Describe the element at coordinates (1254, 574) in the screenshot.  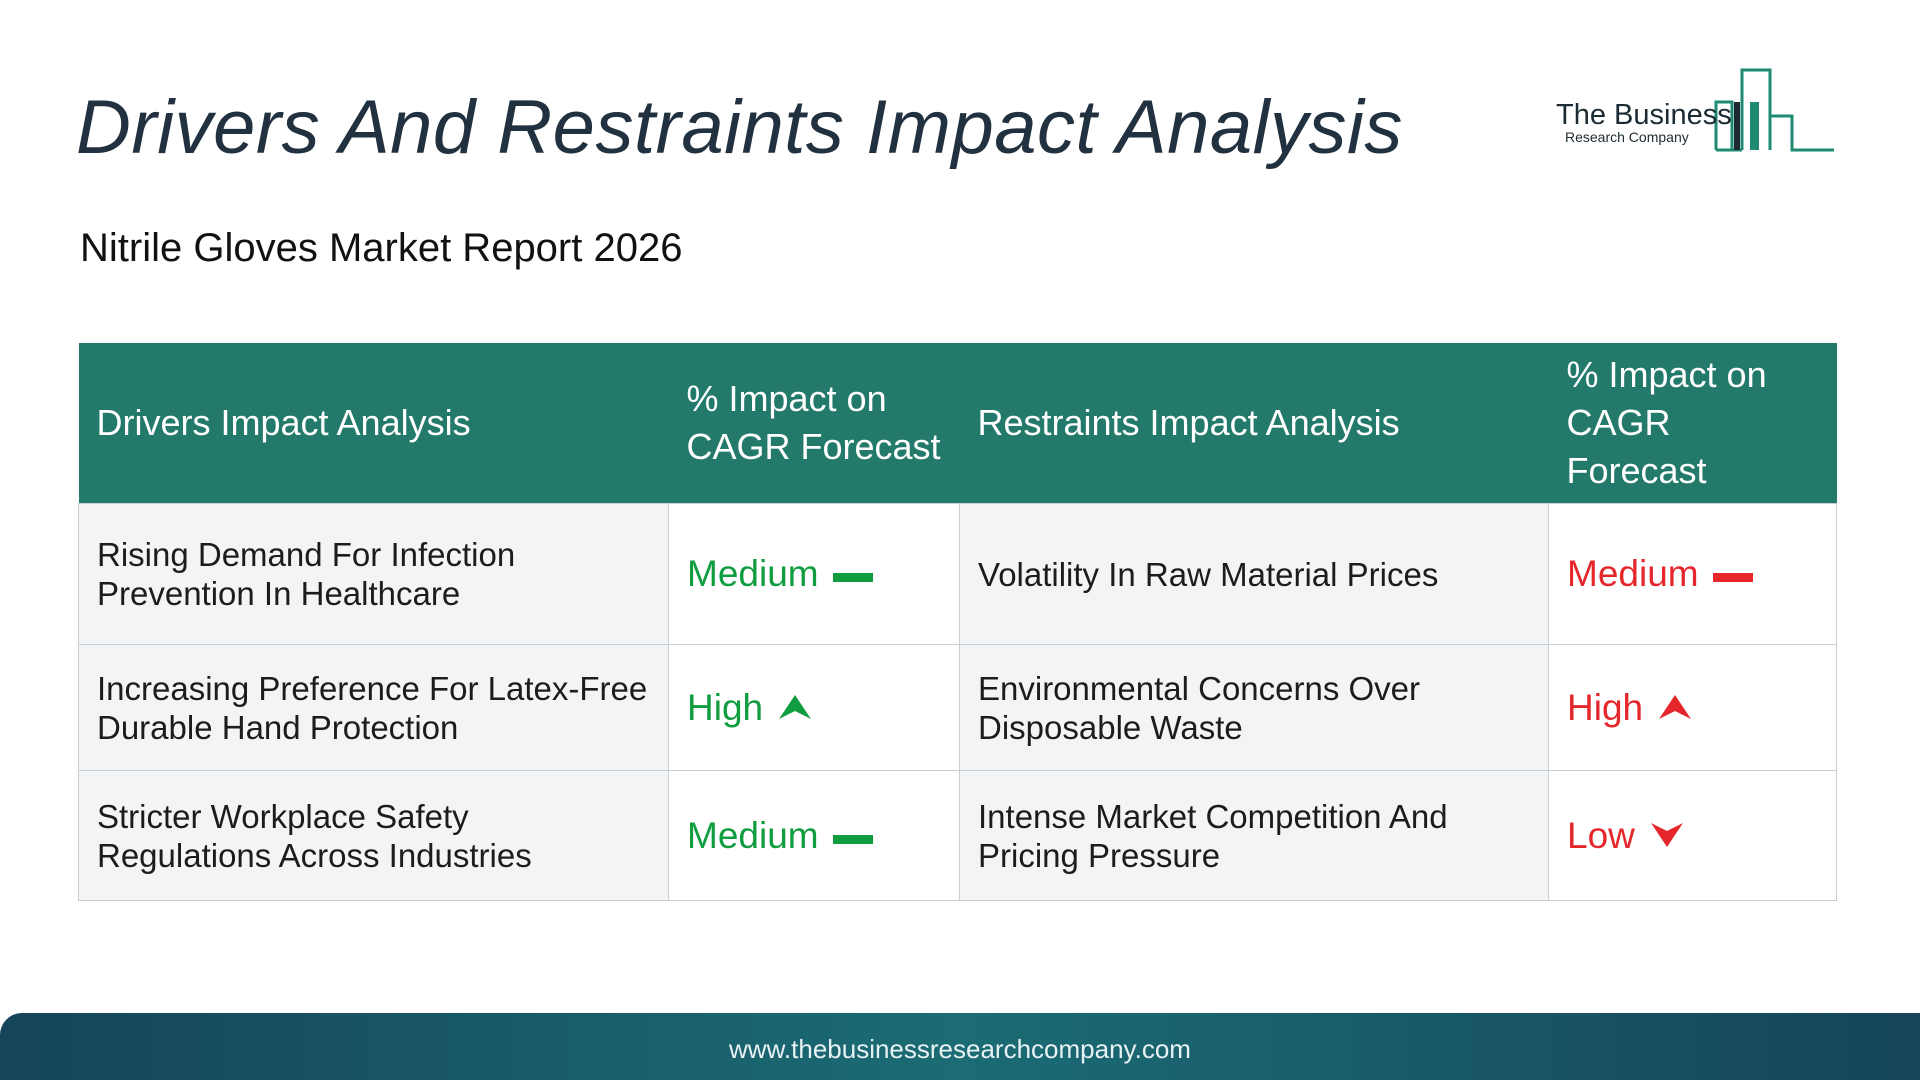
I see `restraint-cell: Volatility In Raw Material Prices` at that location.